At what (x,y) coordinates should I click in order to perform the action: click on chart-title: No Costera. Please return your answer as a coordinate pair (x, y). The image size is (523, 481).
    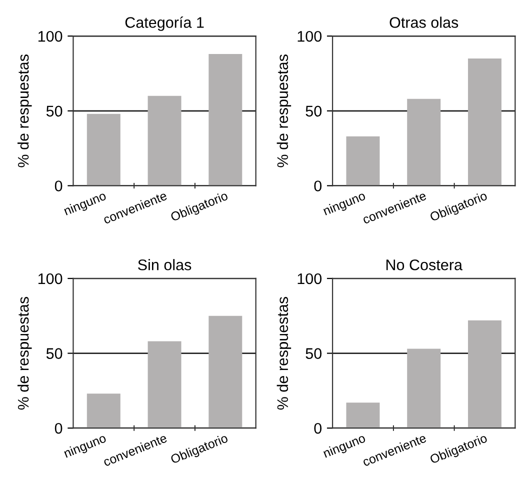
    Looking at the image, I should click on (424, 264).